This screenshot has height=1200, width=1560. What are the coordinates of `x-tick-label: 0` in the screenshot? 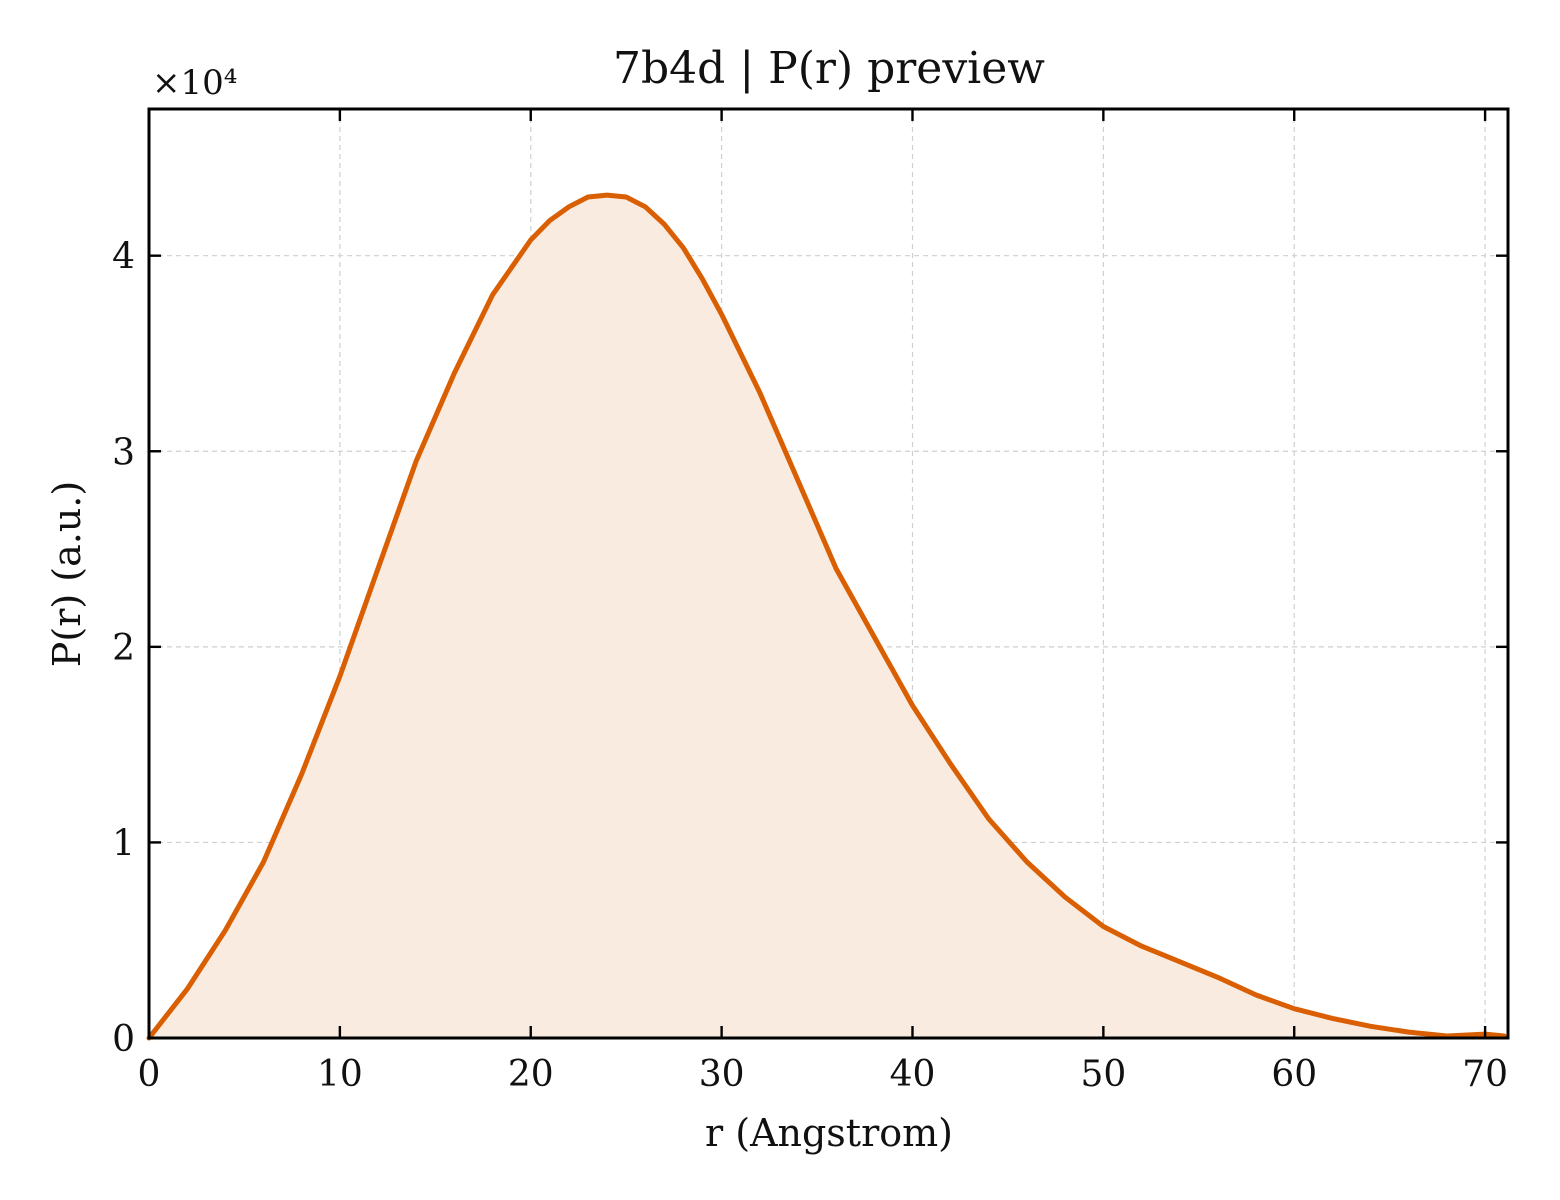 It's located at (149, 1074).